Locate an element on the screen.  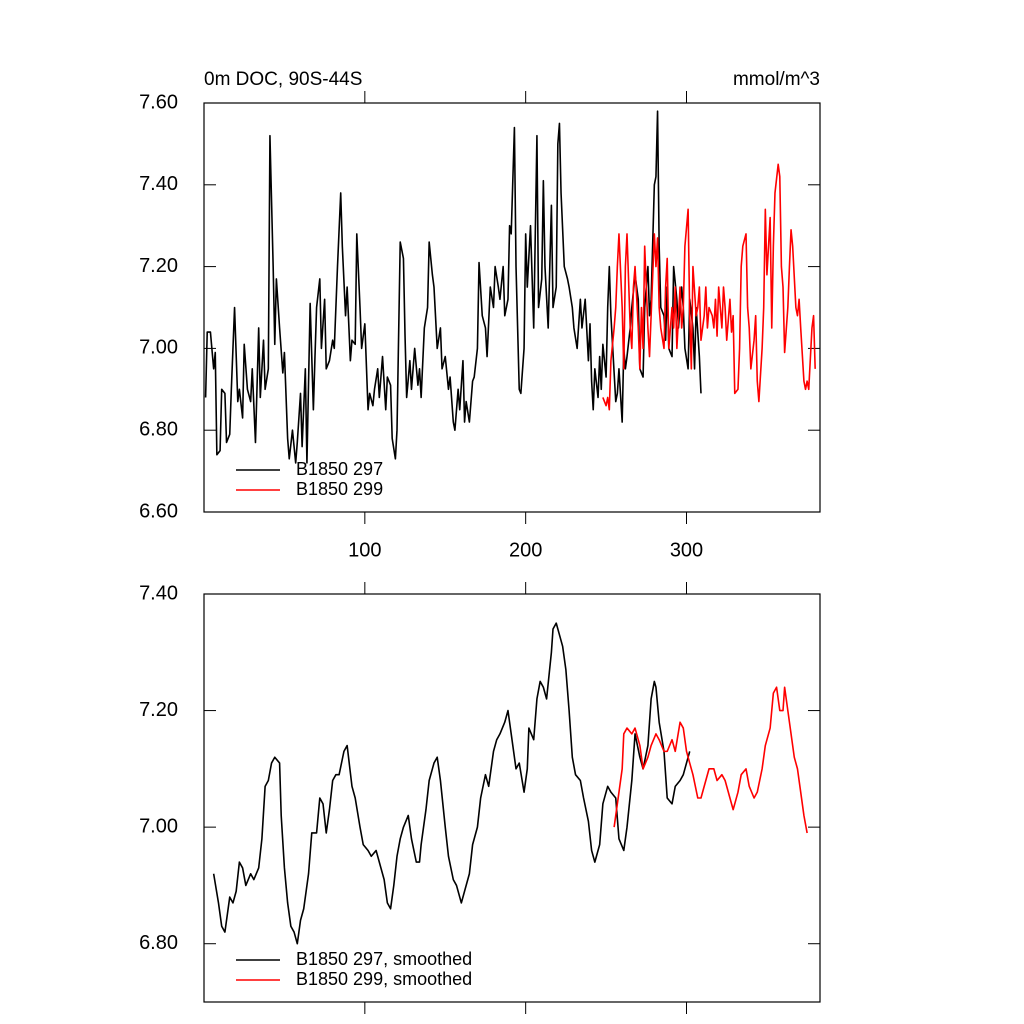
x-tick-label: 300 is located at coordinates (686, 550).